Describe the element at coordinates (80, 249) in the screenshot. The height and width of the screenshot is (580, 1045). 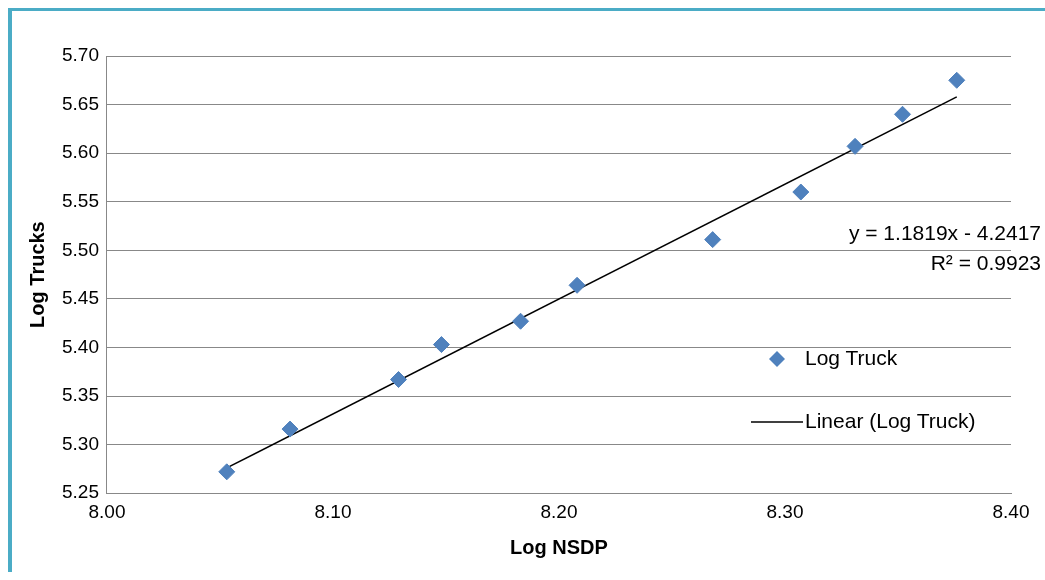
I see `y-tick-label: 5.50` at that location.